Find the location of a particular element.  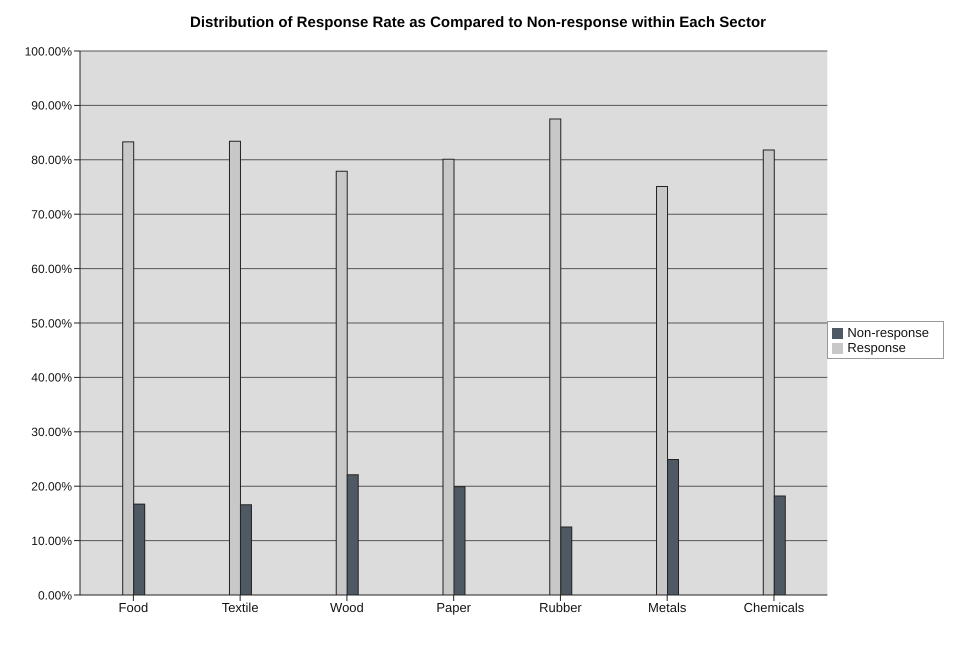

x-tick-label: Chemicals is located at coordinates (774, 608).